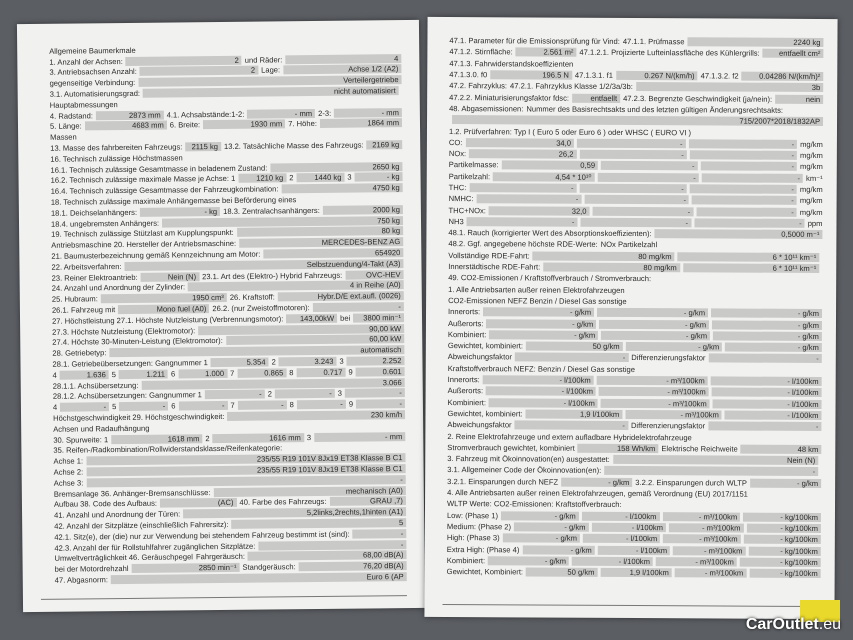 This screenshot has width=853, height=640. I want to click on watermark-tld: .eu, so click(829, 624).